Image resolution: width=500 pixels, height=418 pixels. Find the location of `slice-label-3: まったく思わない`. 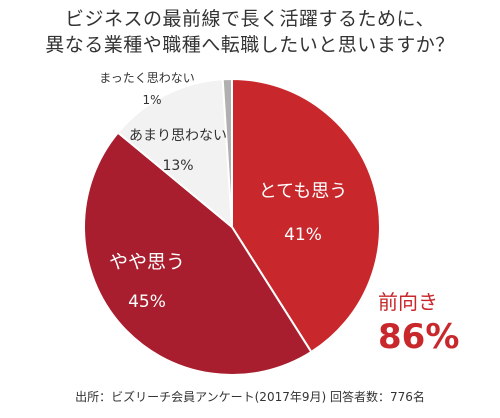

slice-label-3: まったく思わない is located at coordinates (147, 78).